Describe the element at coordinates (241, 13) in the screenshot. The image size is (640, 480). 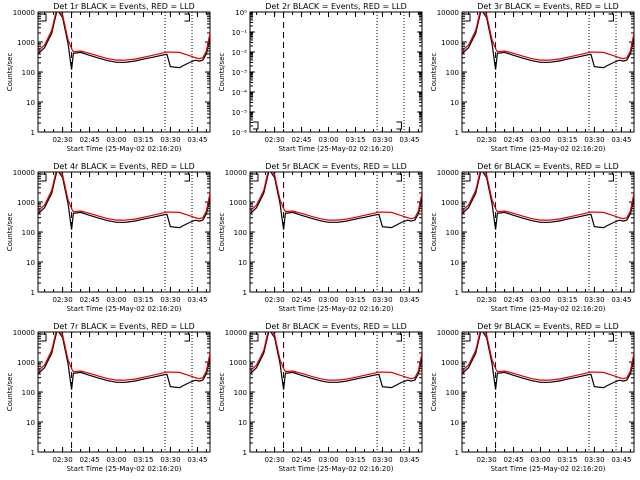
I see `y-tick-label: 10⁰` at that location.